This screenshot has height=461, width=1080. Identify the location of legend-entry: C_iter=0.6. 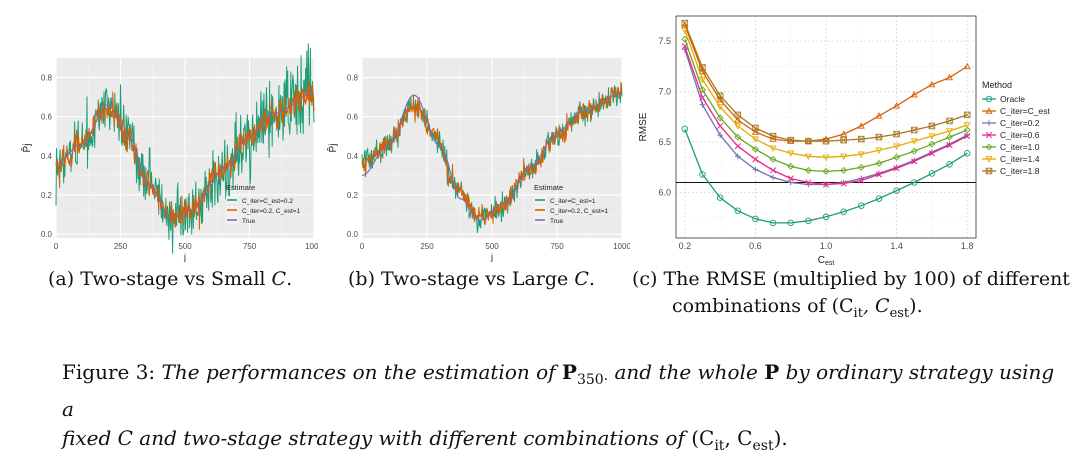
(1011, 135).